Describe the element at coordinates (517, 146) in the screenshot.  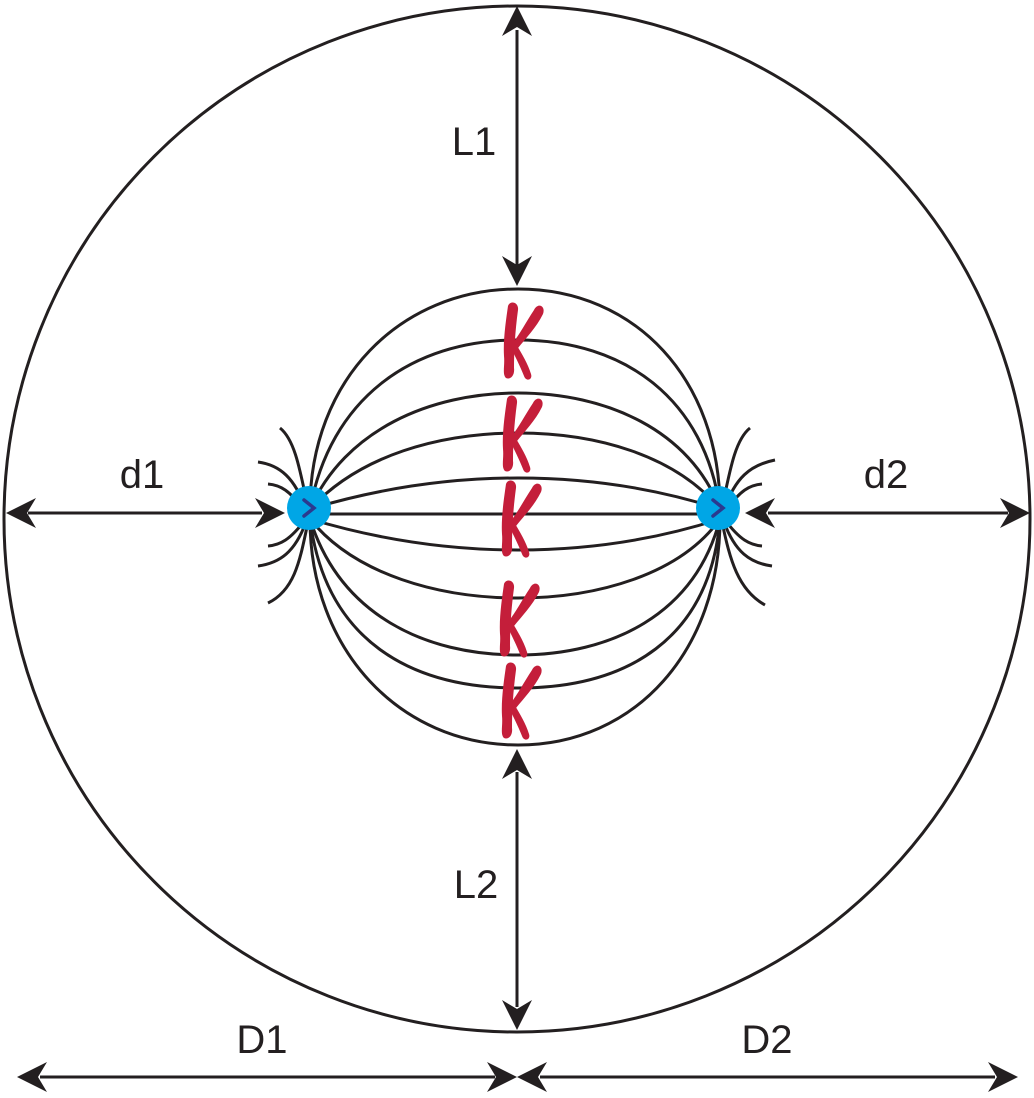
I see `l1-measure` at that location.